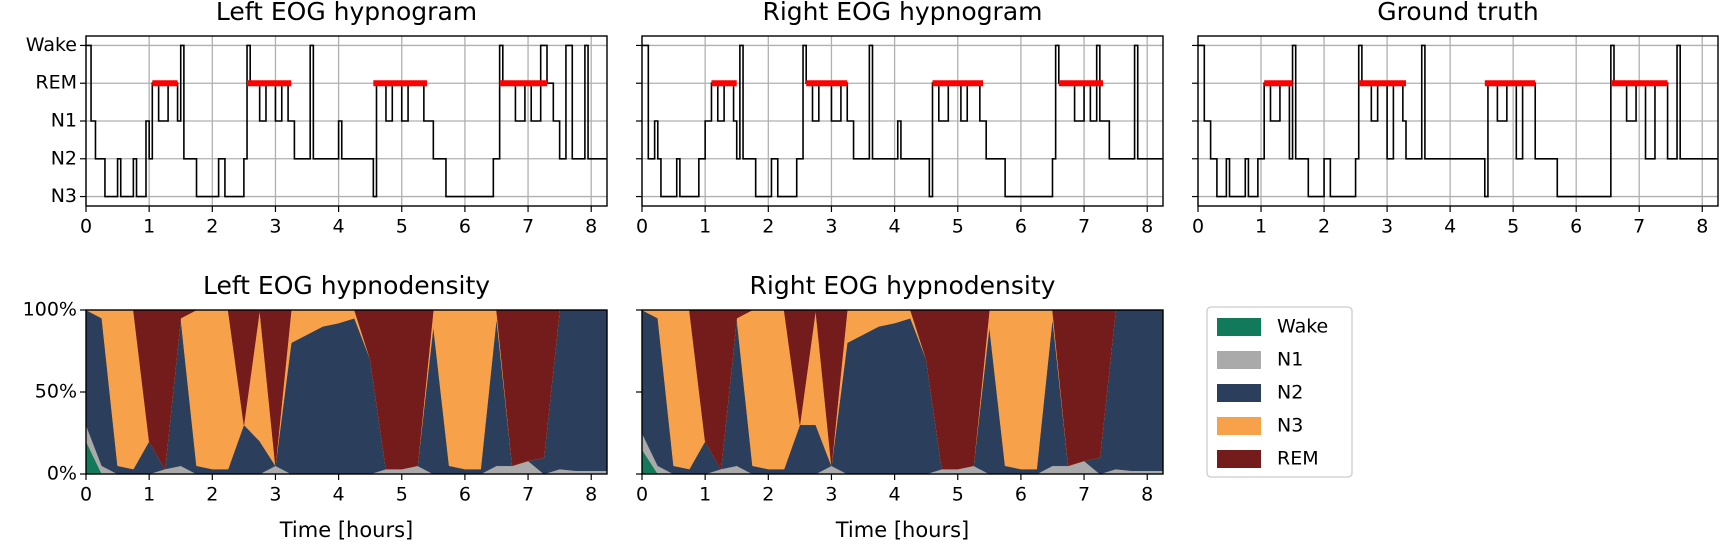 The width and height of the screenshot is (1721, 548). I want to click on subplot: 0 1 2 3 4 5 6 7 8 Right EOG hypnogram, so click(900, 119).